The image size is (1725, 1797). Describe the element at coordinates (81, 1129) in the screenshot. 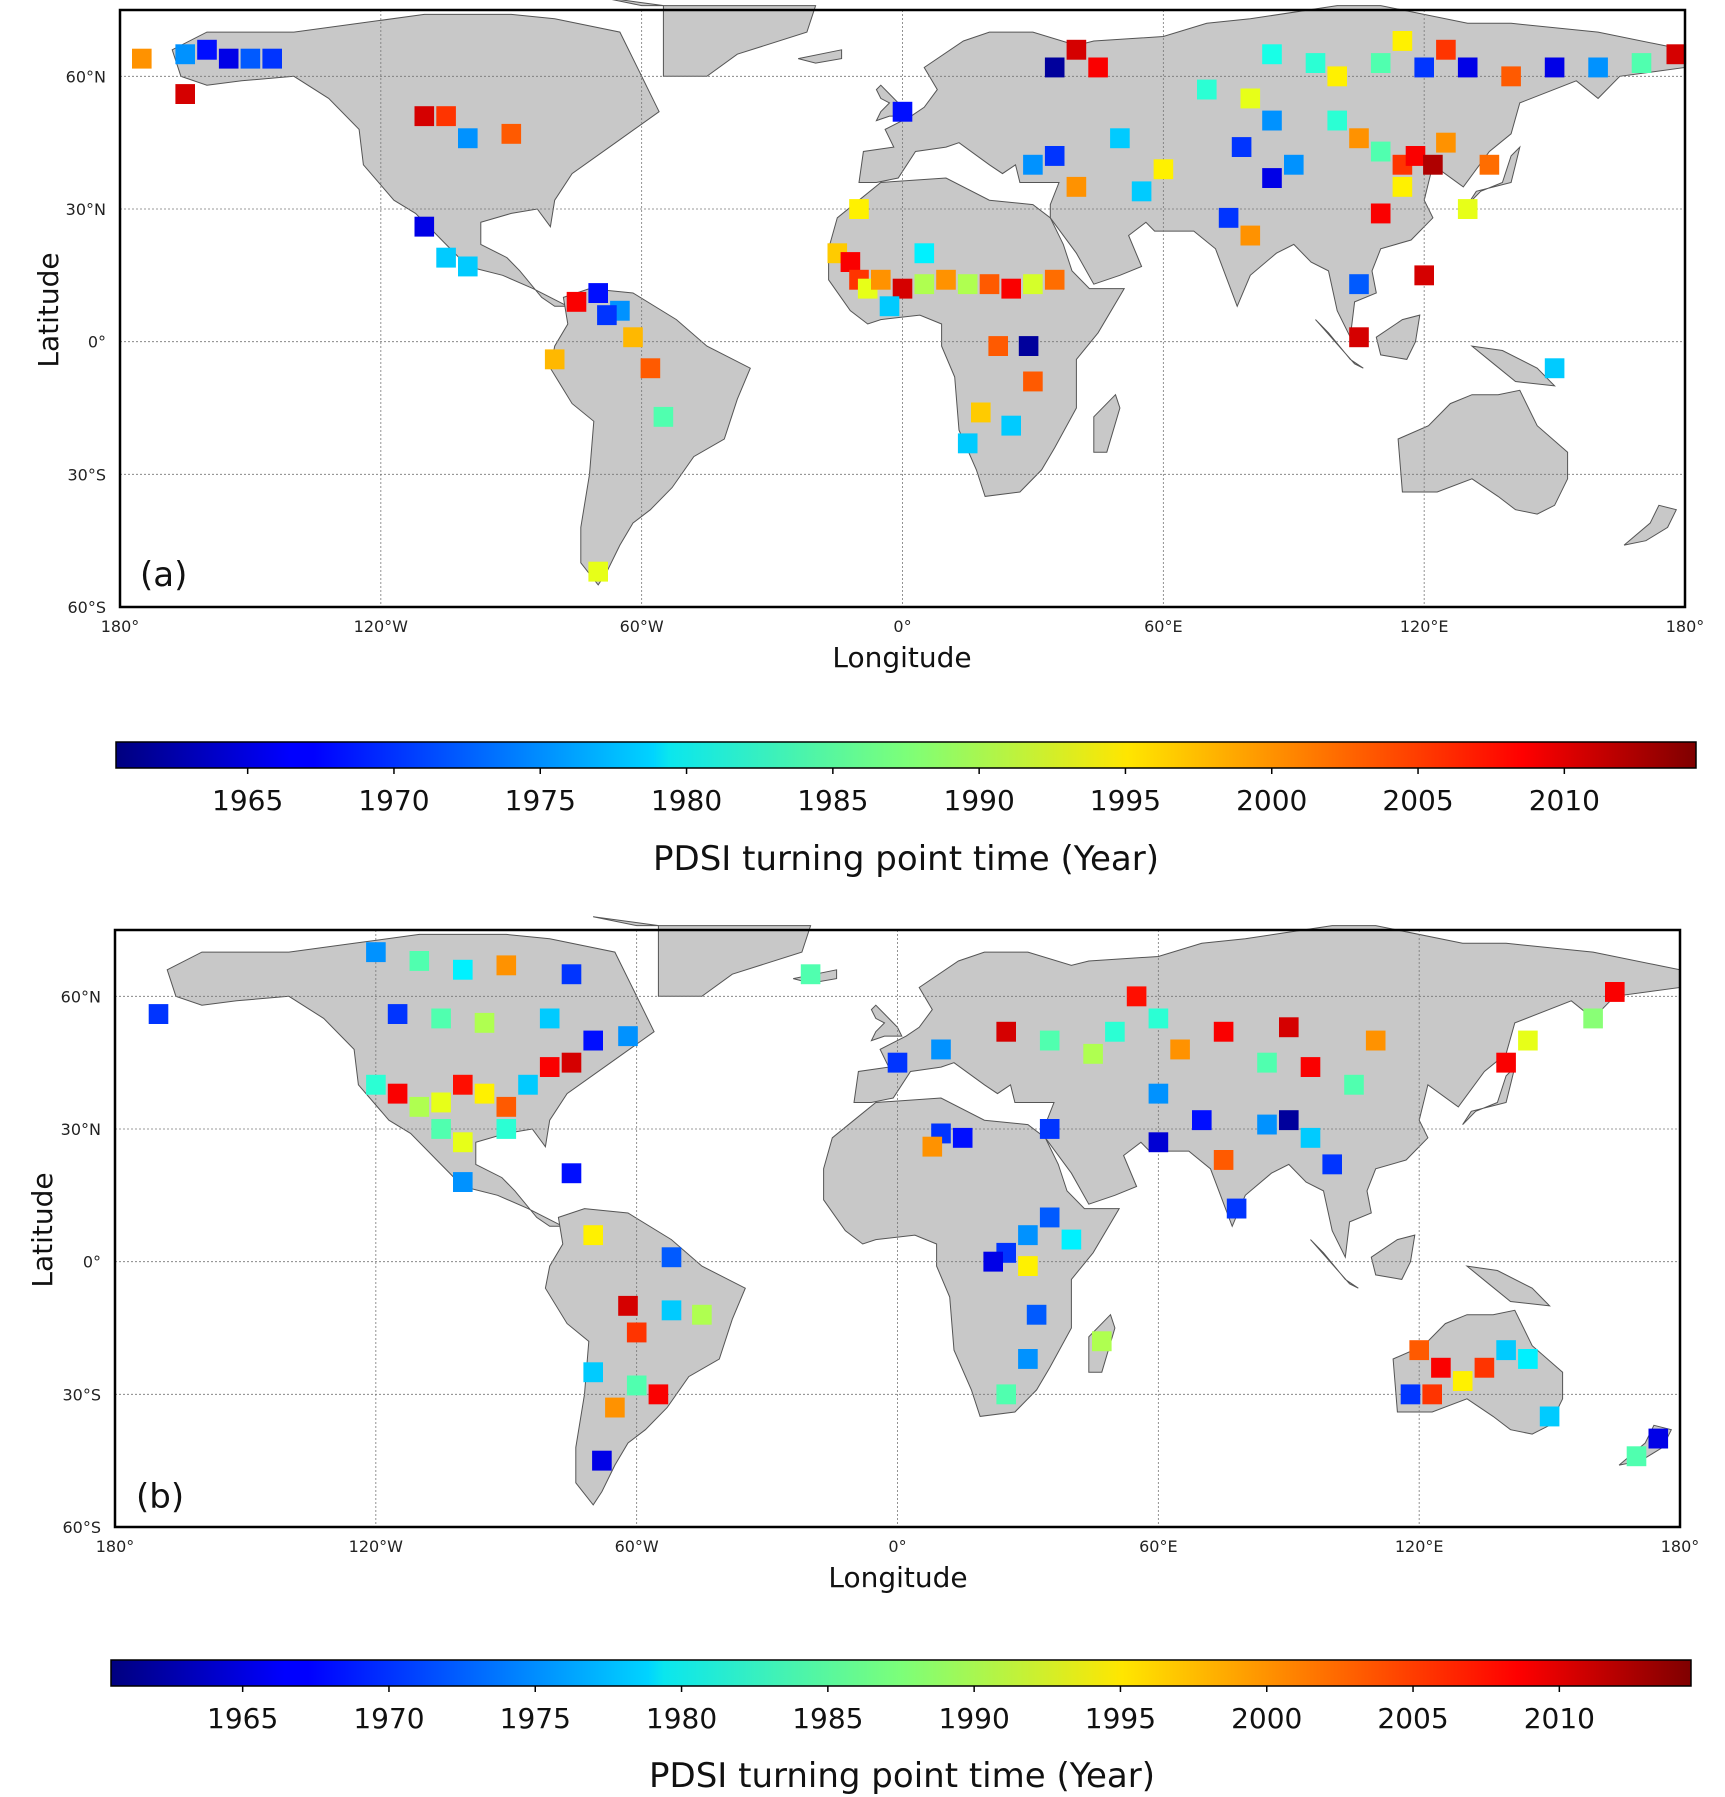

I see `lat-tick-label: 30°N` at that location.